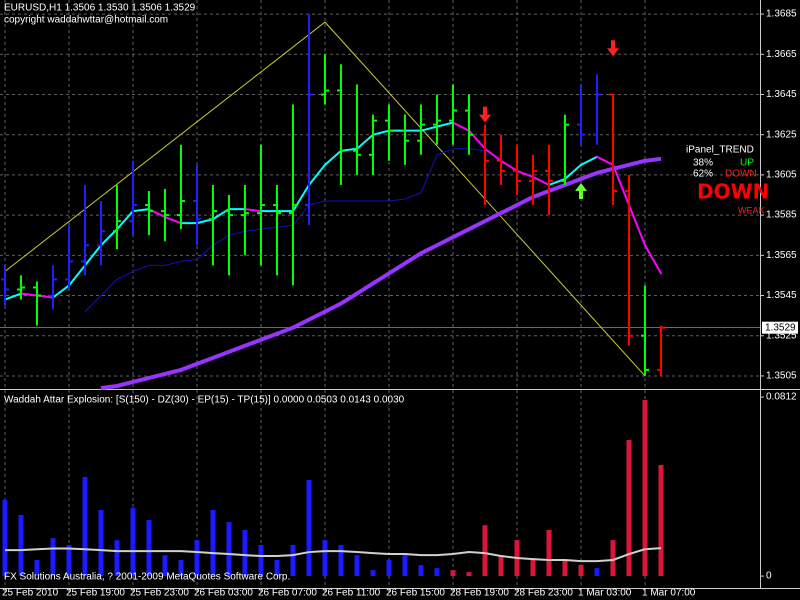  What do you see at coordinates (703, 163) in the screenshot?
I see `panel-up-pct: 38%` at bounding box center [703, 163].